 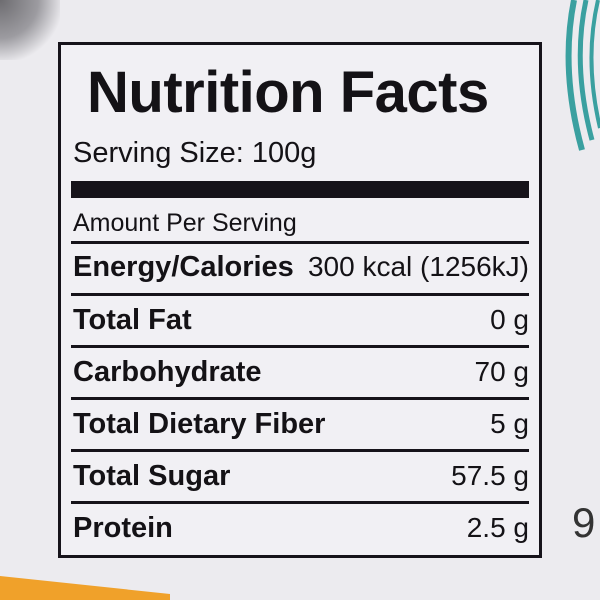 What do you see at coordinates (183, 267) in the screenshot?
I see `nutrient-name: Energy/Calories` at bounding box center [183, 267].